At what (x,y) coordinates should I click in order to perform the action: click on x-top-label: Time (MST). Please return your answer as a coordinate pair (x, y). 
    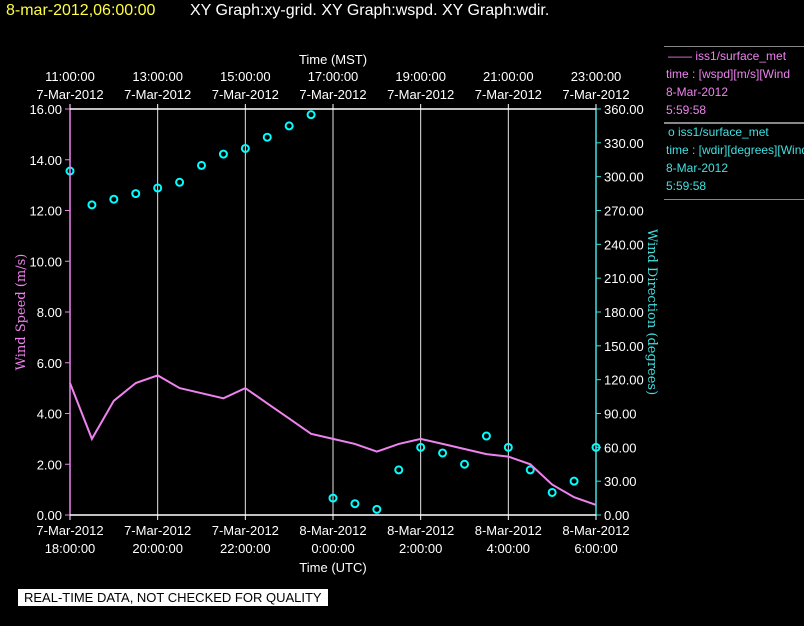
    Looking at the image, I should click on (333, 59).